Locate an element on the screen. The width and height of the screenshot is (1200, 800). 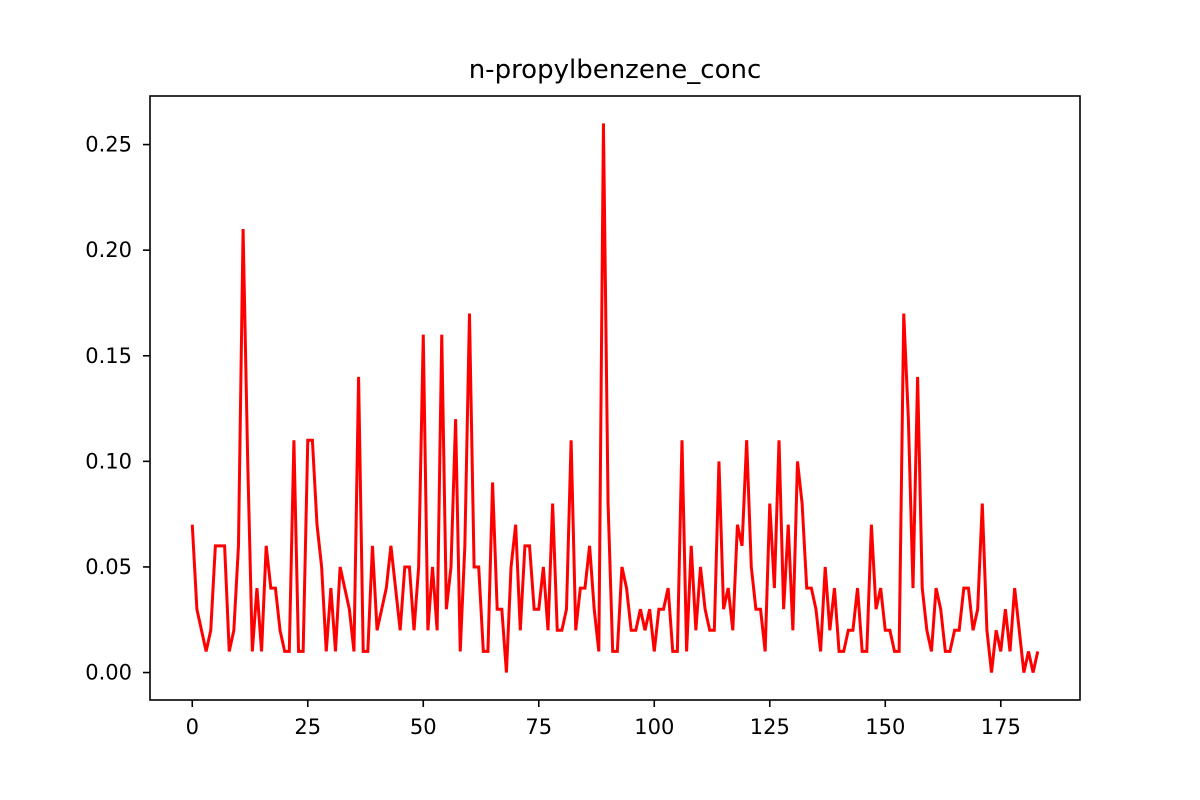
y-tick-label: 0.00 is located at coordinates (108, 673).